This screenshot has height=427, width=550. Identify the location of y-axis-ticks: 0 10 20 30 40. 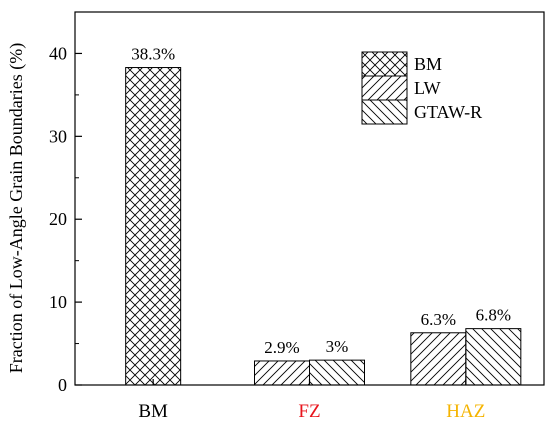
(65, 219).